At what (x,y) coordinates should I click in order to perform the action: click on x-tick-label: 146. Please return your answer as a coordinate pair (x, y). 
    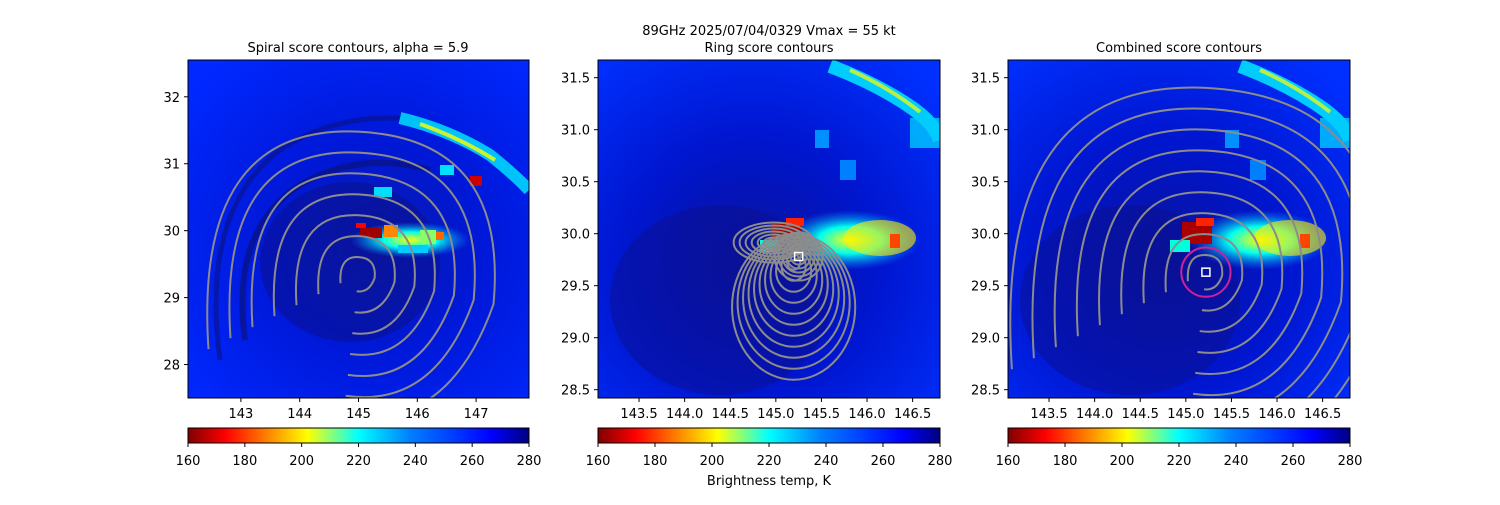
    Looking at the image, I should click on (417, 414).